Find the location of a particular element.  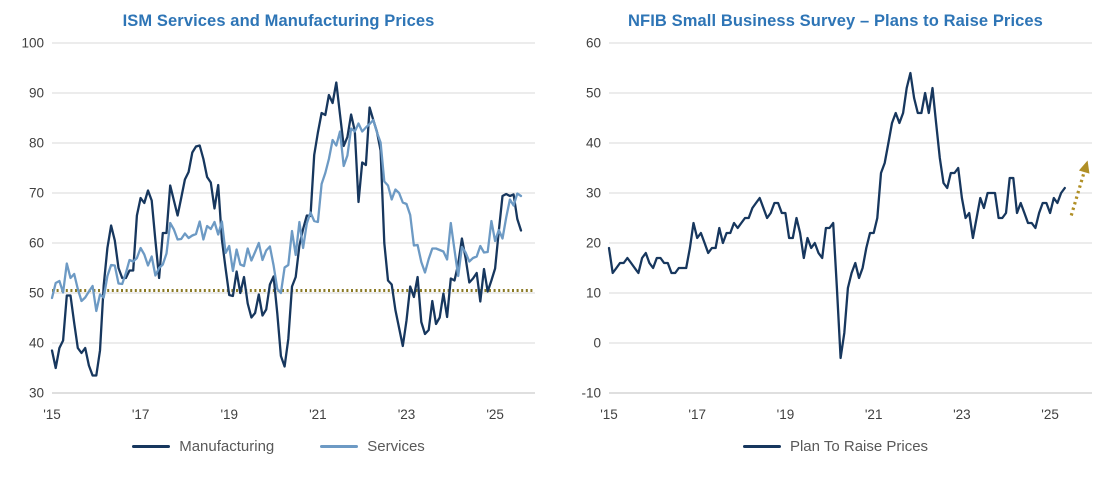

svg-text: 0 is located at coordinates (597, 343).